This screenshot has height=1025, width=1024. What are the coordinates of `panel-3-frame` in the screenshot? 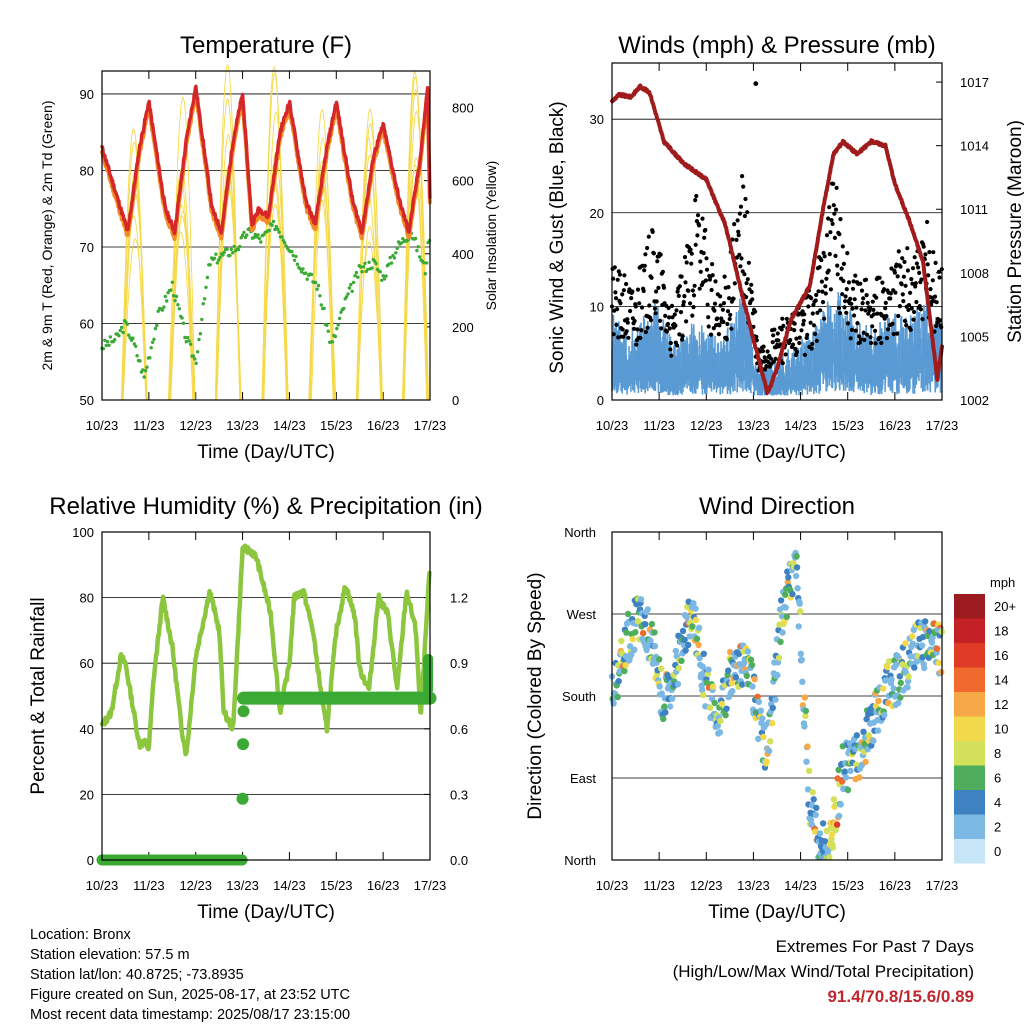 It's located at (777, 696).